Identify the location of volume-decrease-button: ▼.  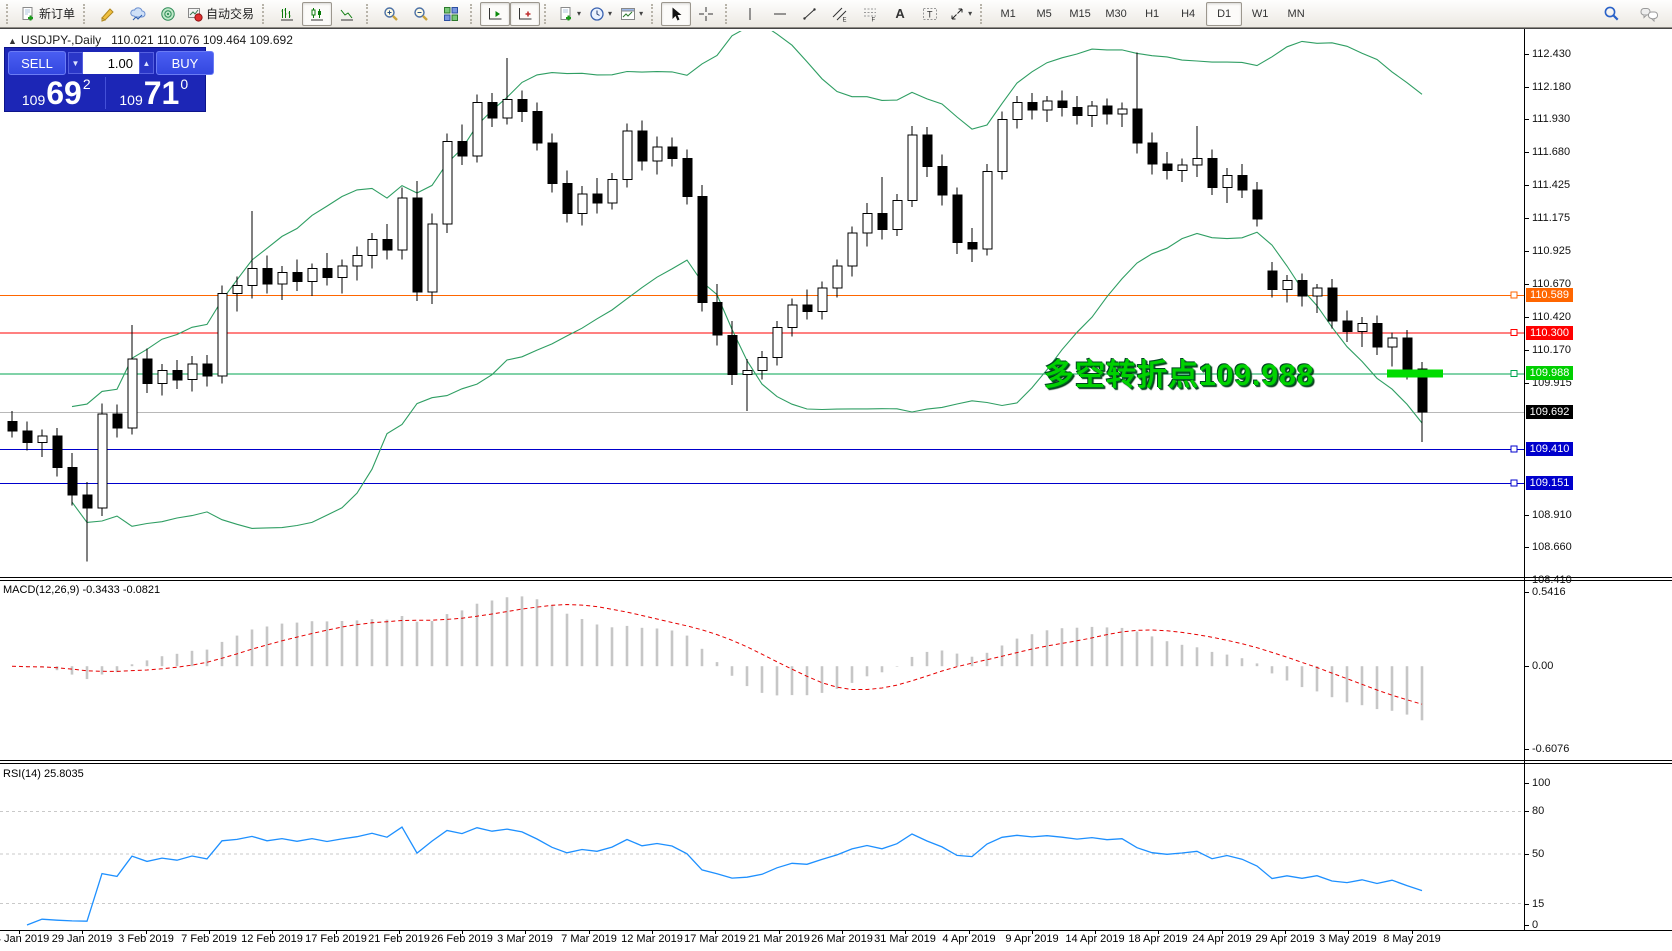
(75, 63).